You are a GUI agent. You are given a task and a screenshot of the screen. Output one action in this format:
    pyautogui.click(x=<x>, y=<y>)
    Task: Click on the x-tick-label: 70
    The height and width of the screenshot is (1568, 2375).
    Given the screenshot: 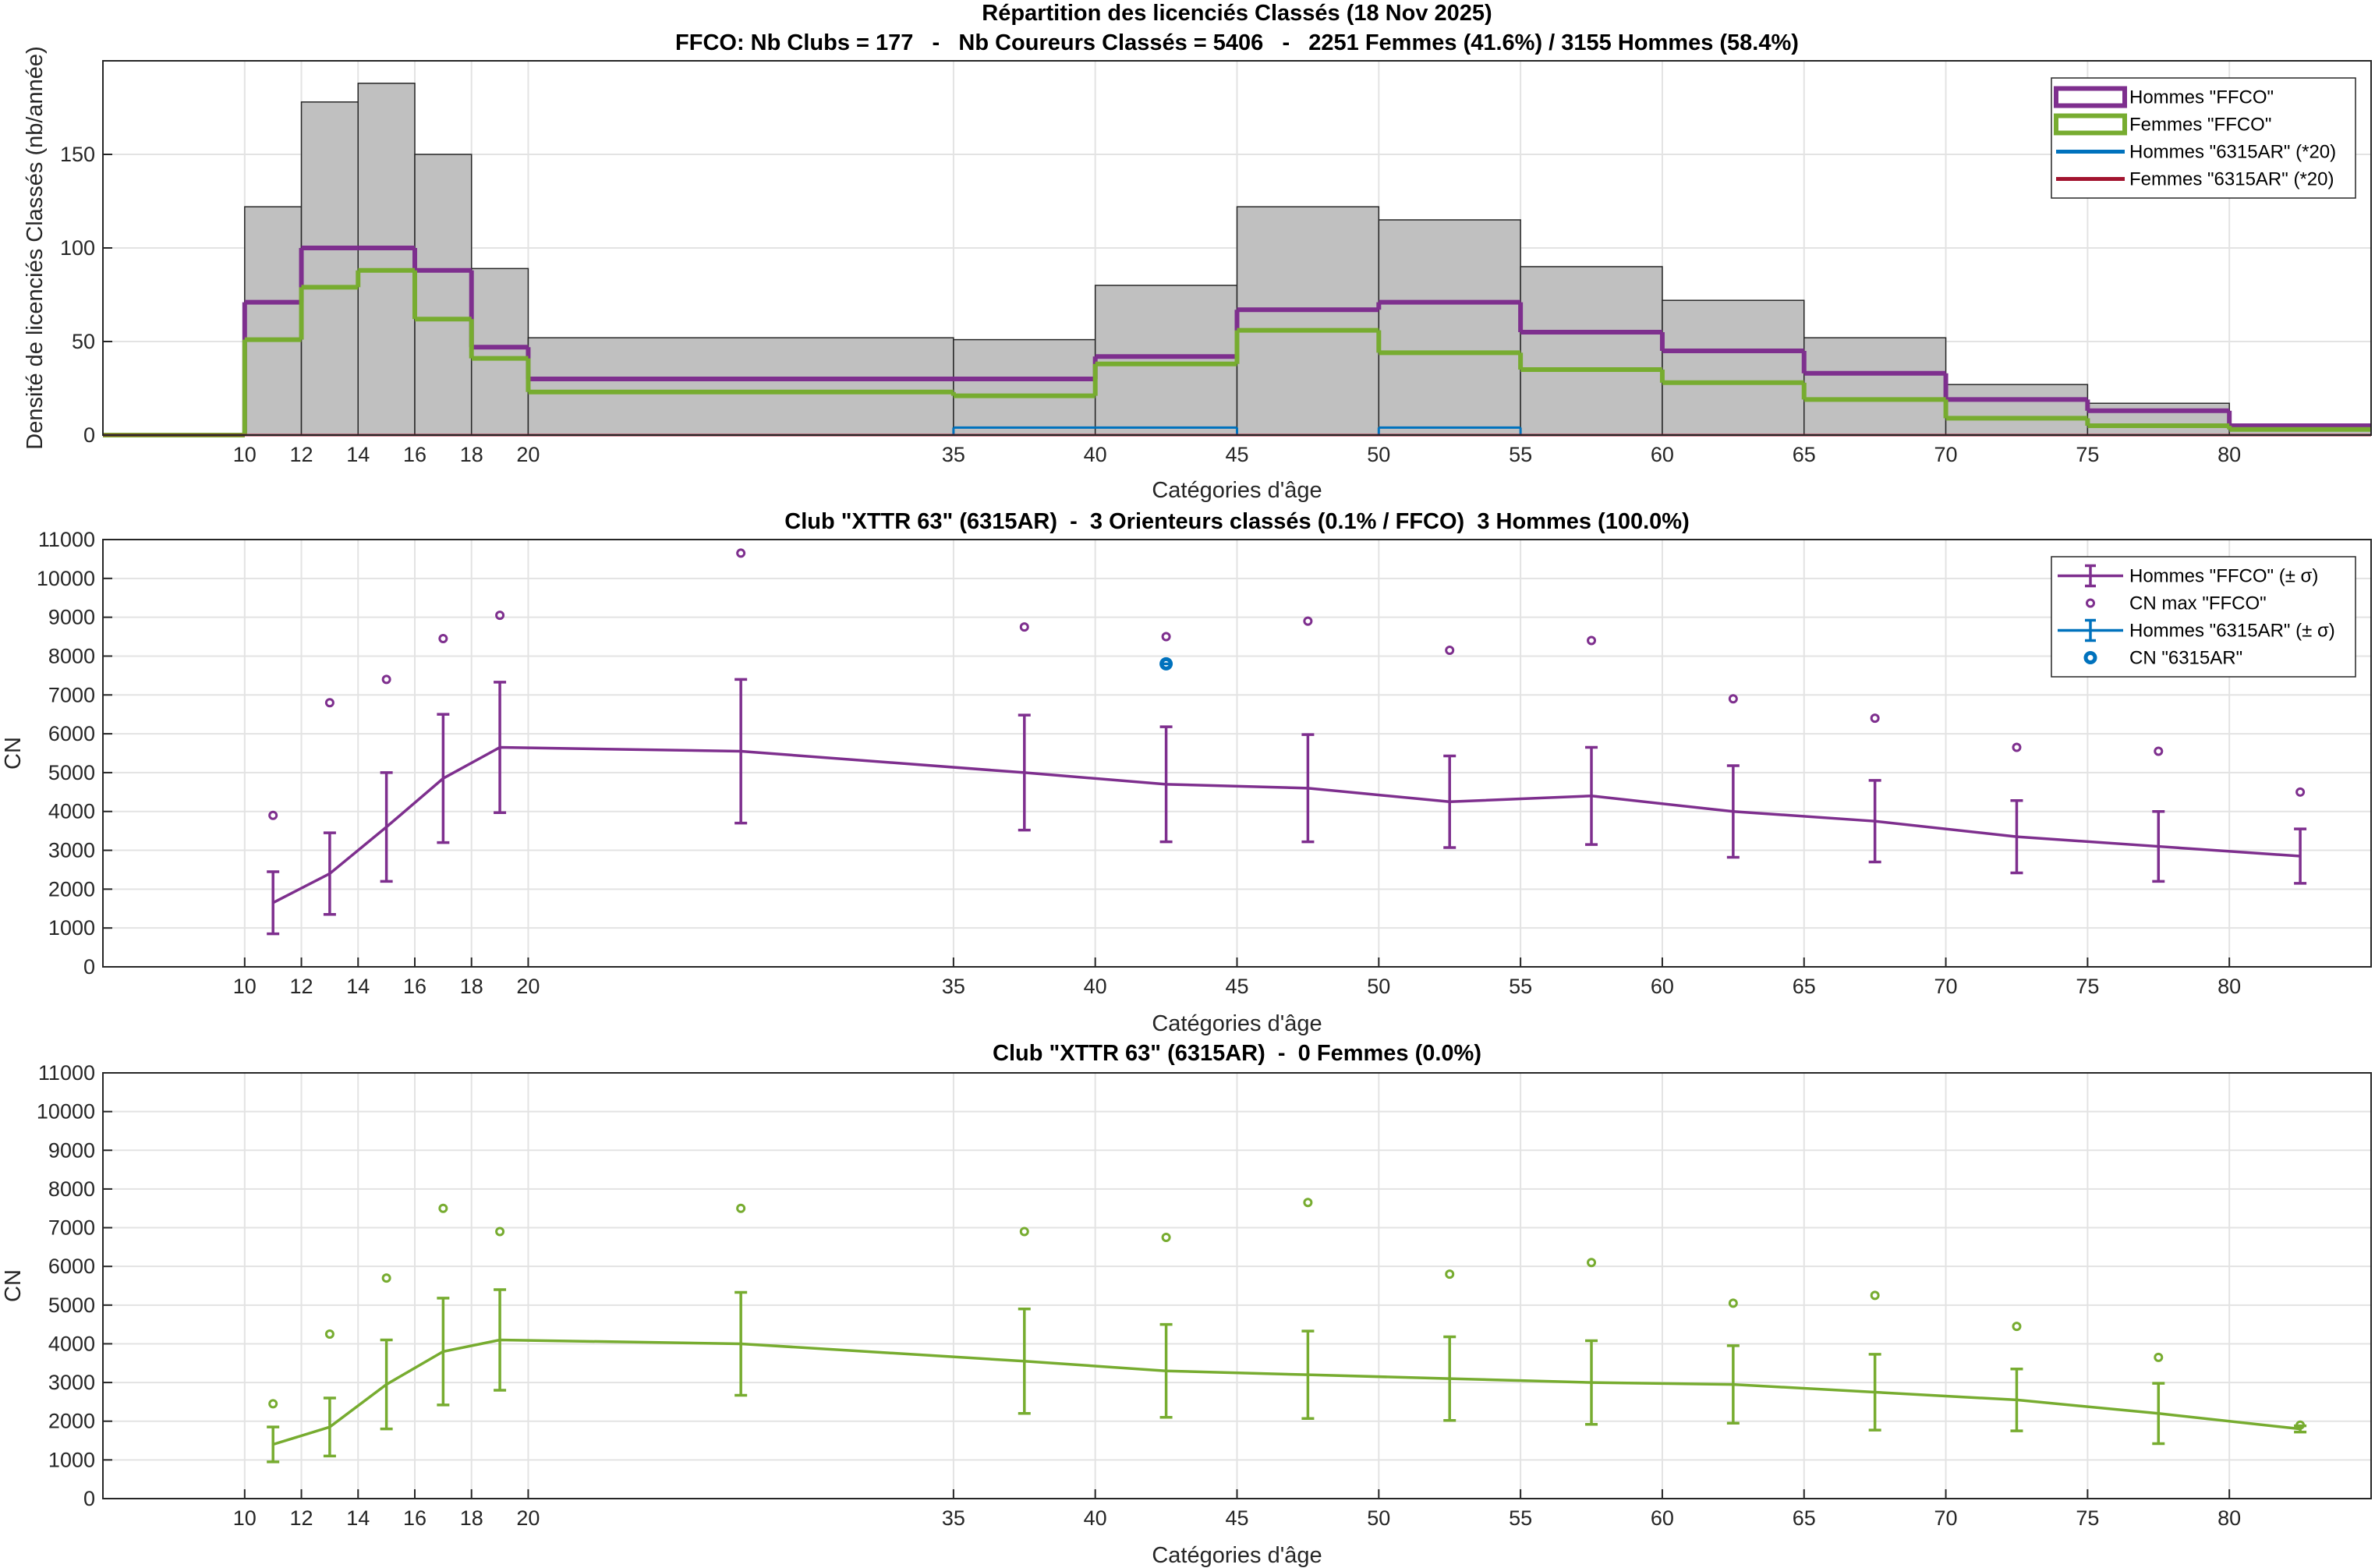 What is the action you would take?
    pyautogui.click(x=1946, y=454)
    